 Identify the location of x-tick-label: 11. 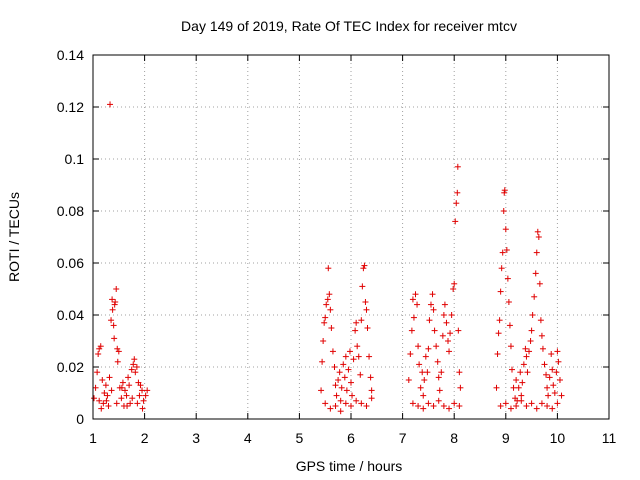
(609, 438).